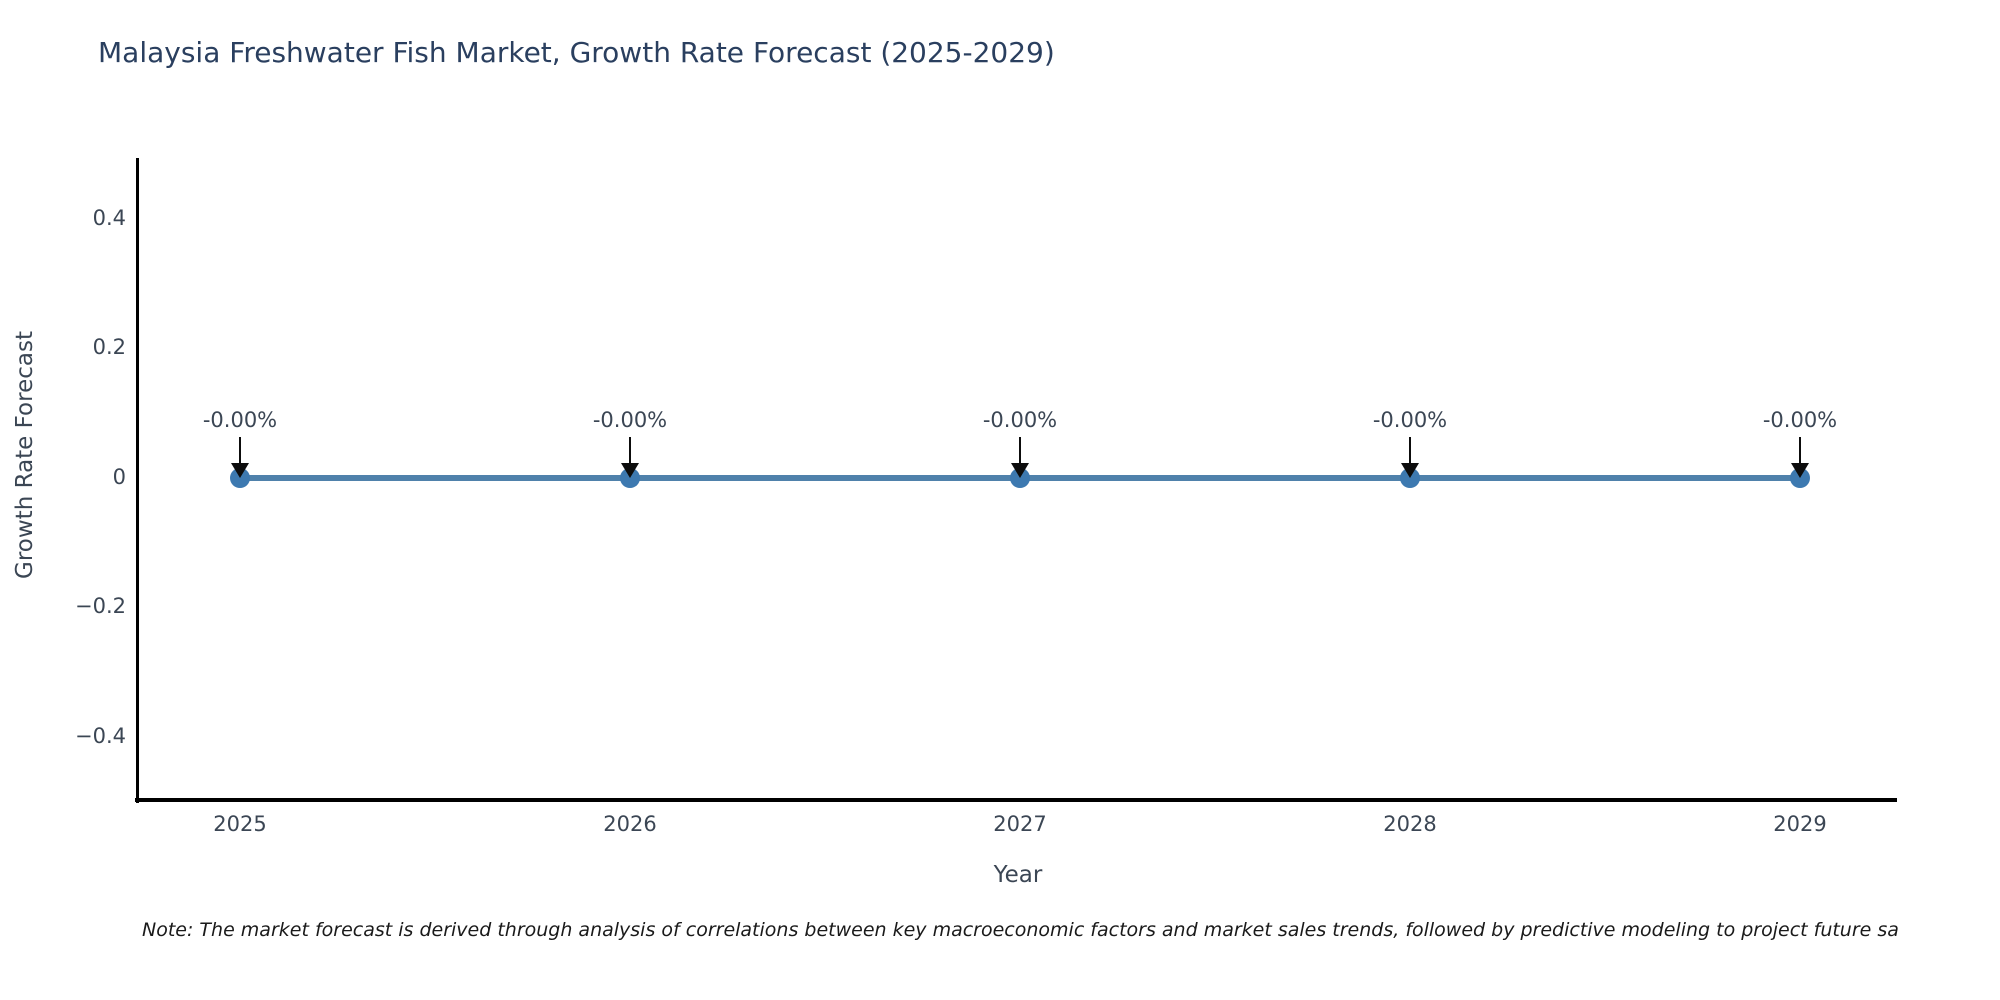 The height and width of the screenshot is (1000, 2000). I want to click on y-tick-label: −0.4, so click(100, 736).